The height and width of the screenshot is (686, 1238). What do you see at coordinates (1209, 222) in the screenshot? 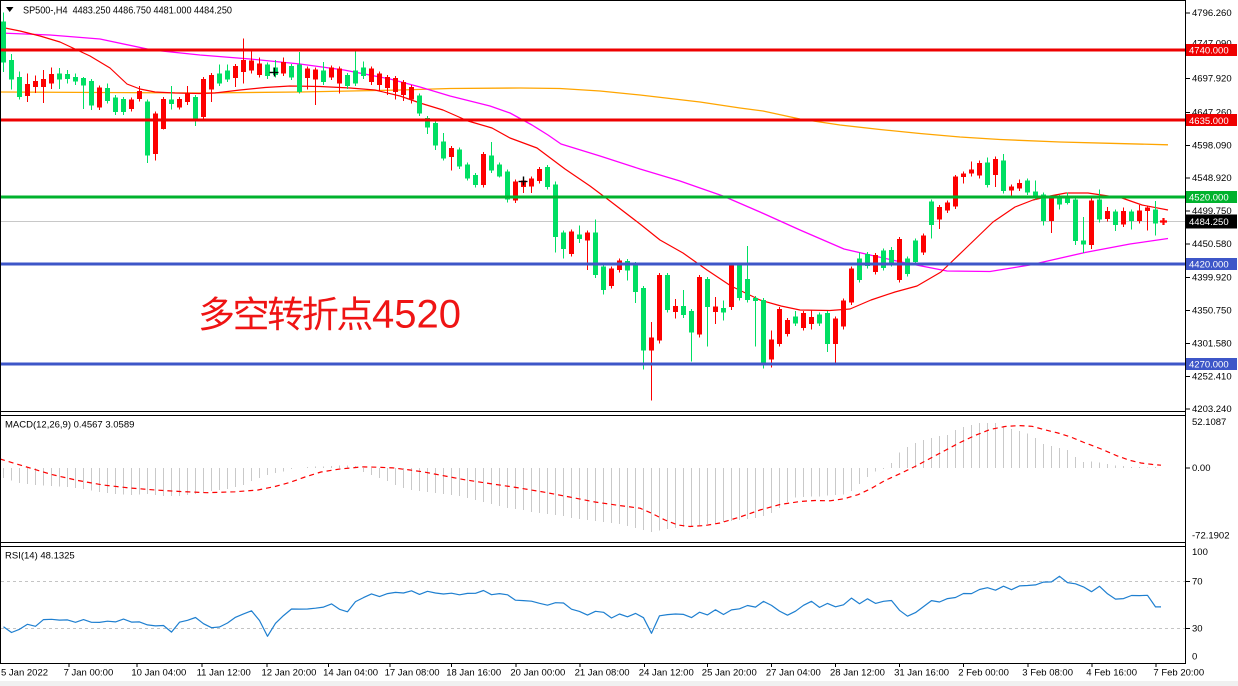
I see `svg-text: 4484.250` at bounding box center [1209, 222].